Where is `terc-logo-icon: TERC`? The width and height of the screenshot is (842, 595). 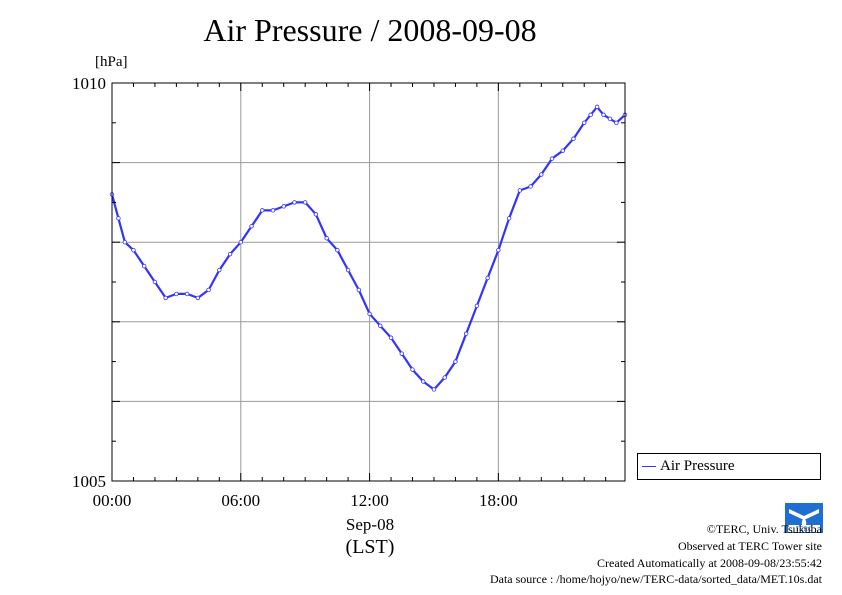
terc-logo-icon: TERC is located at coordinates (804, 518).